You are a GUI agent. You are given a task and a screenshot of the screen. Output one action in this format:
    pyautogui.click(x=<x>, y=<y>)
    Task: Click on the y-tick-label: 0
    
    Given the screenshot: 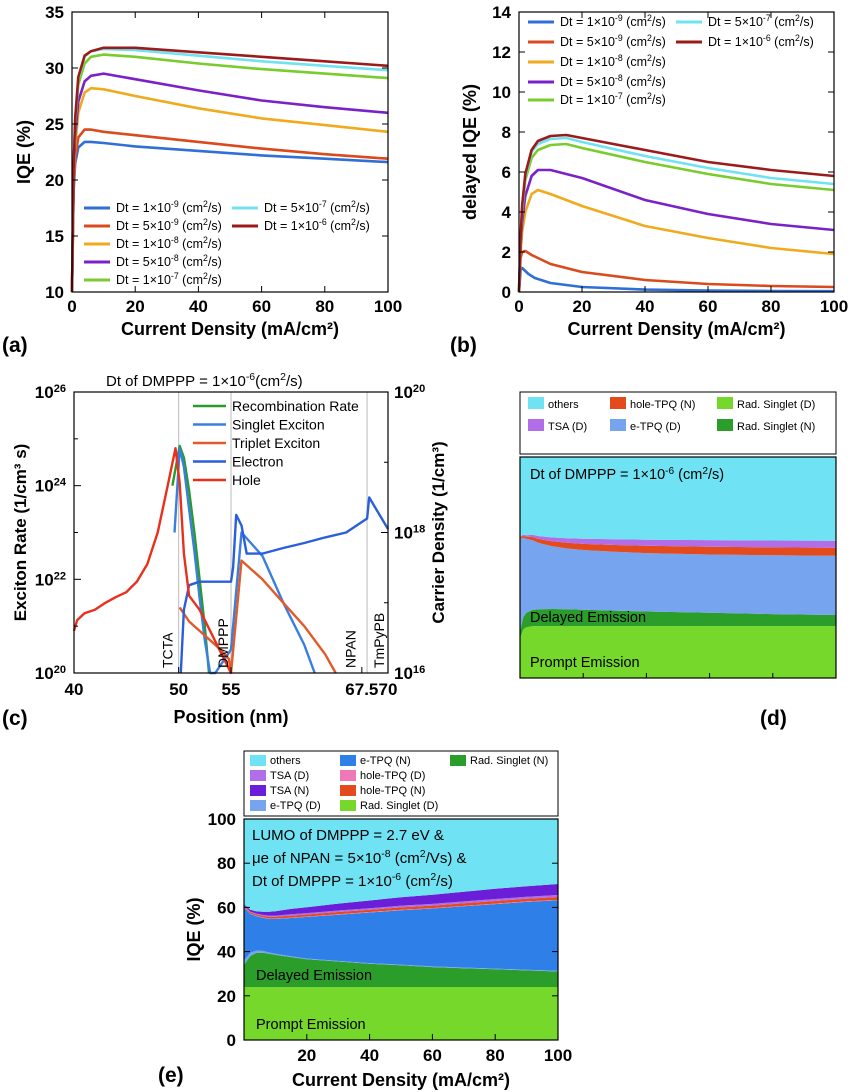 What is the action you would take?
    pyautogui.click(x=506, y=292)
    